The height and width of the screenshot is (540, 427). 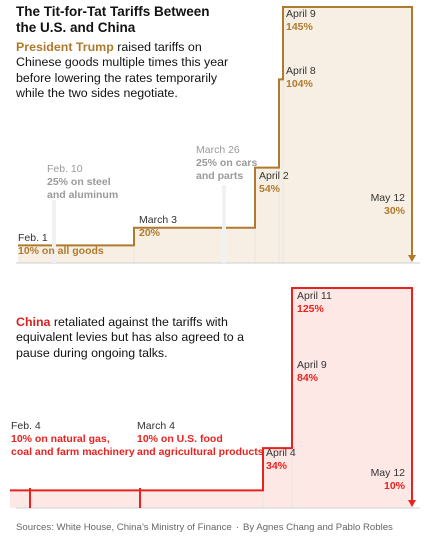 What do you see at coordinates (301, 71) in the screenshot?
I see `us-date-label: April 8` at bounding box center [301, 71].